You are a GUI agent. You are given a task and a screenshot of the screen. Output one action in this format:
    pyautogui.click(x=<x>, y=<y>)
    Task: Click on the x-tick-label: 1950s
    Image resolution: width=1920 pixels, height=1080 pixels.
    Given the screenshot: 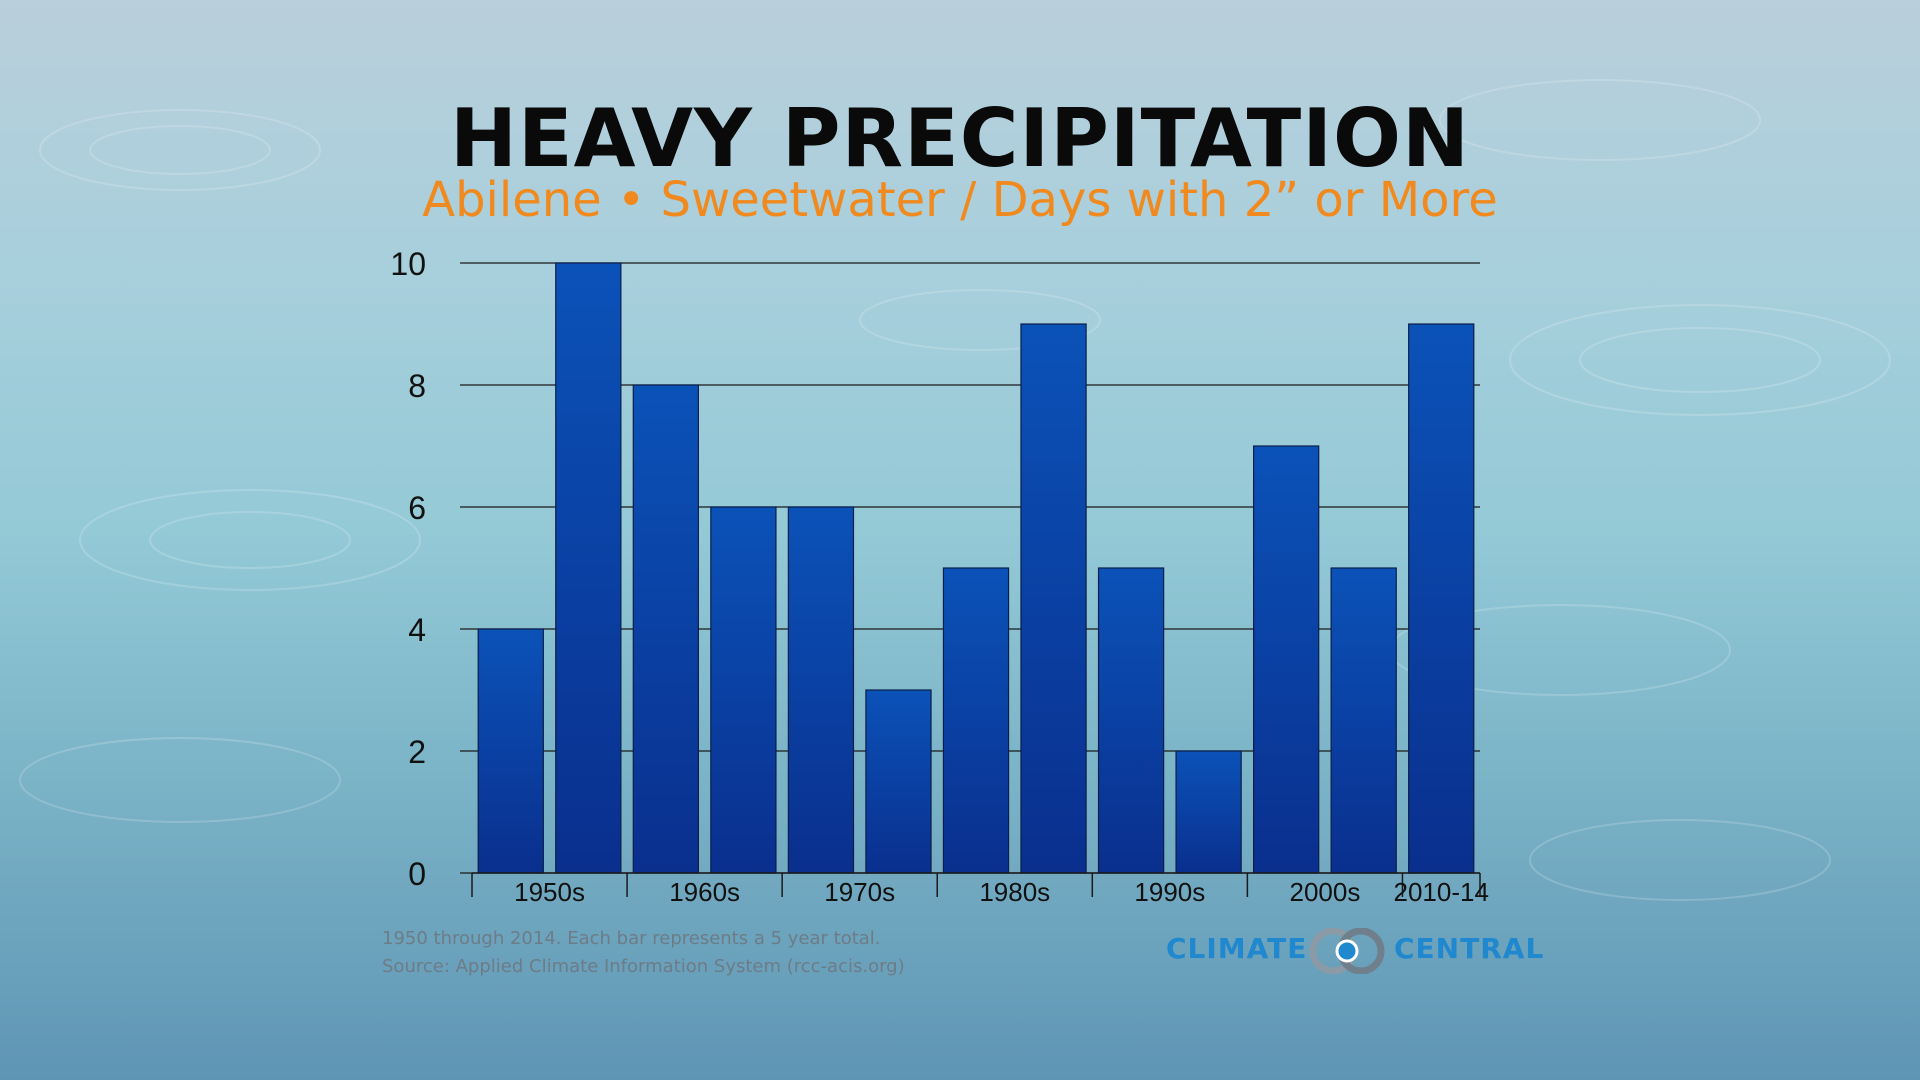 What is the action you would take?
    pyautogui.click(x=549, y=892)
    